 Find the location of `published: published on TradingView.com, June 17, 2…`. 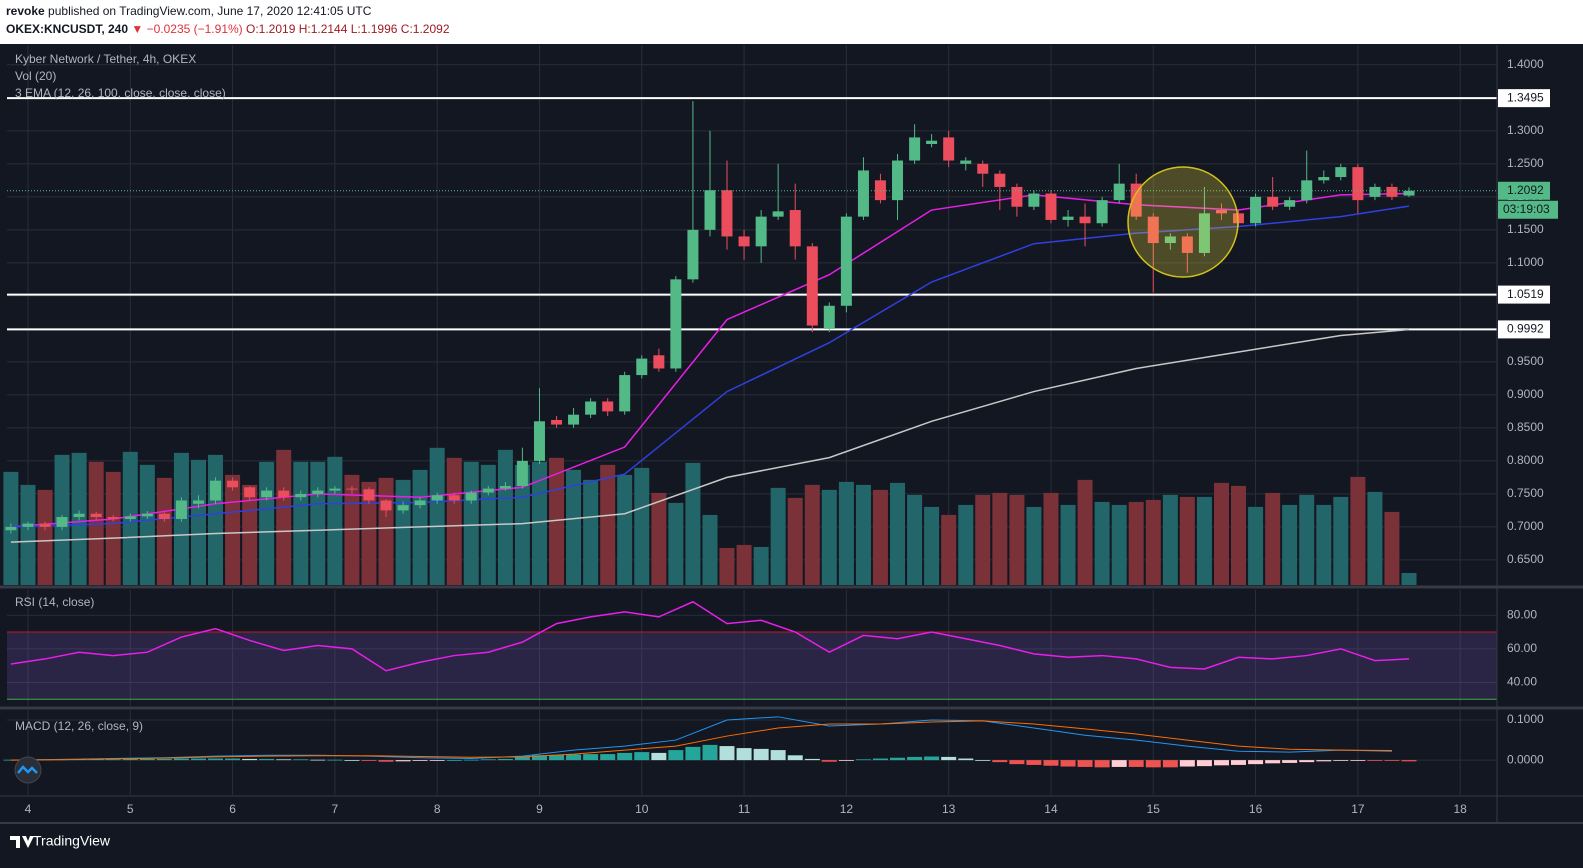

published: published on TradingView.com, June 17, 2… is located at coordinates (210, 11).